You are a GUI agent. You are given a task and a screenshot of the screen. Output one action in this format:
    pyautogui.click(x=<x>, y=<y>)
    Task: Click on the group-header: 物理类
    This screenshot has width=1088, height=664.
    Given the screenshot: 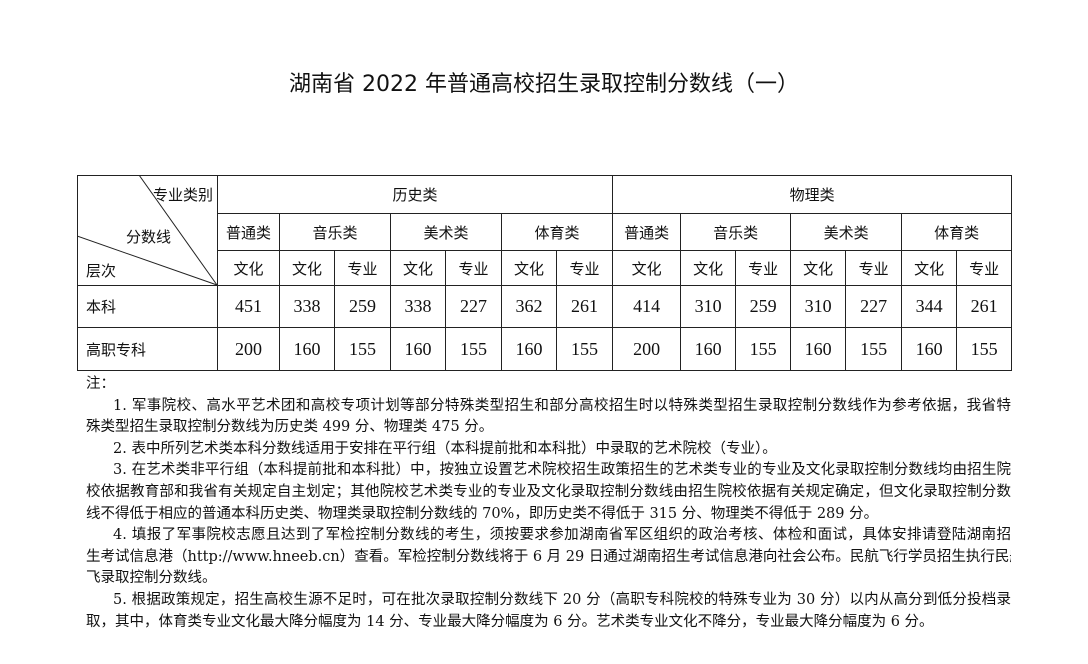 What is the action you would take?
    pyautogui.click(x=812, y=194)
    